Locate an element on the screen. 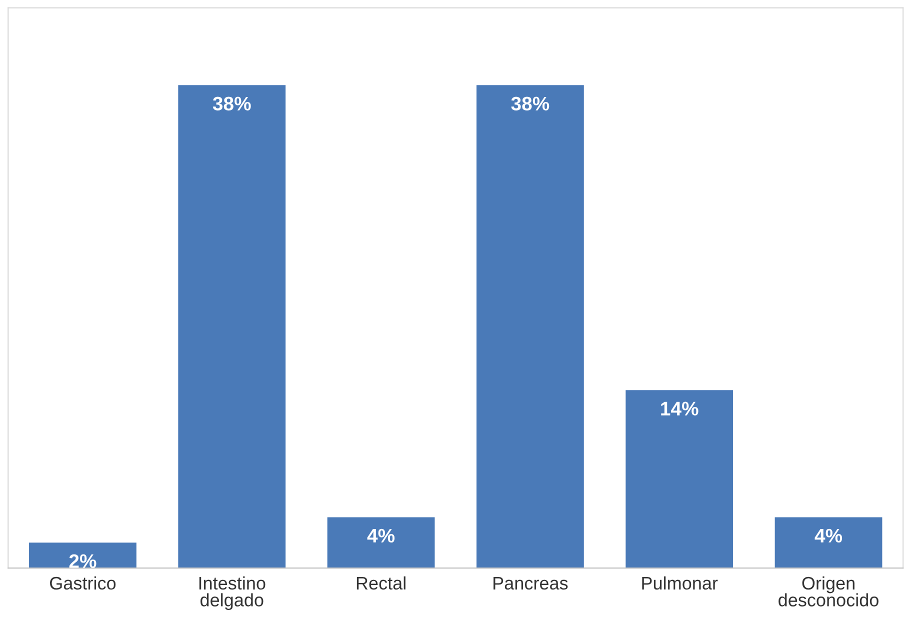 This screenshot has height=628, width=904. x-tick-label: Pulmonar is located at coordinates (680, 583).